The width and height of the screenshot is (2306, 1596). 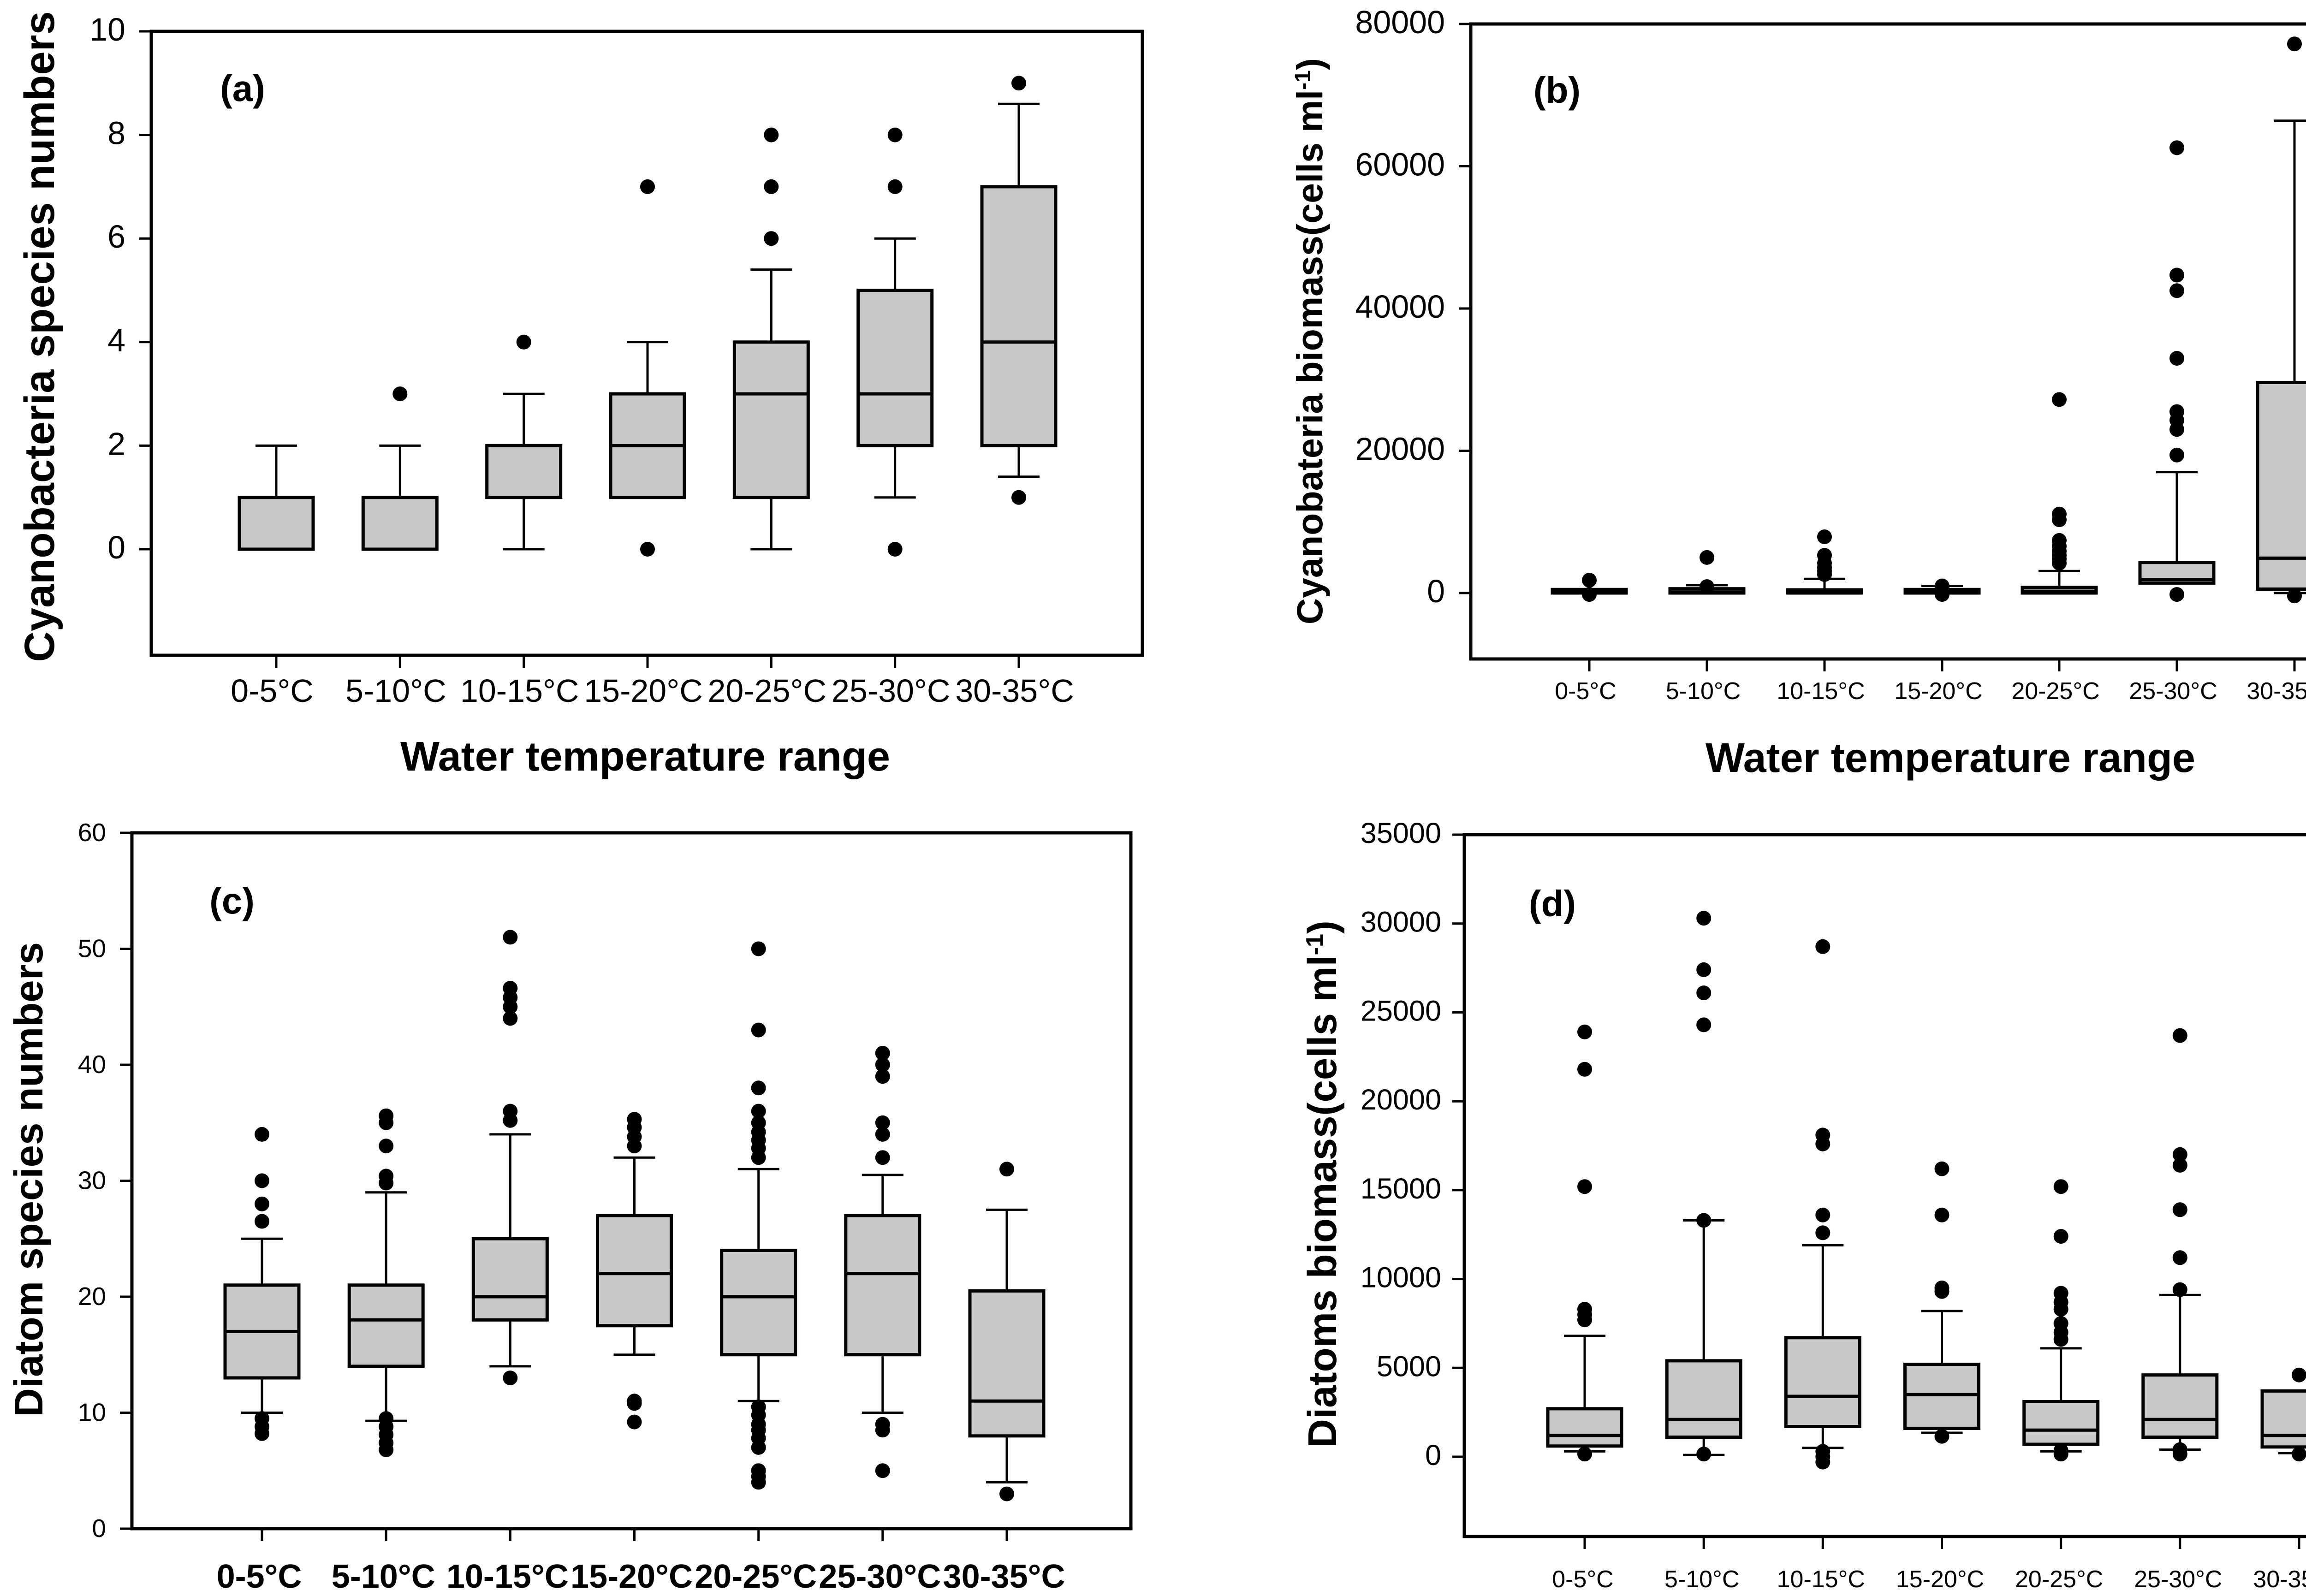 What do you see at coordinates (1401, 1278) in the screenshot?
I see `svg-text: 10000` at bounding box center [1401, 1278].